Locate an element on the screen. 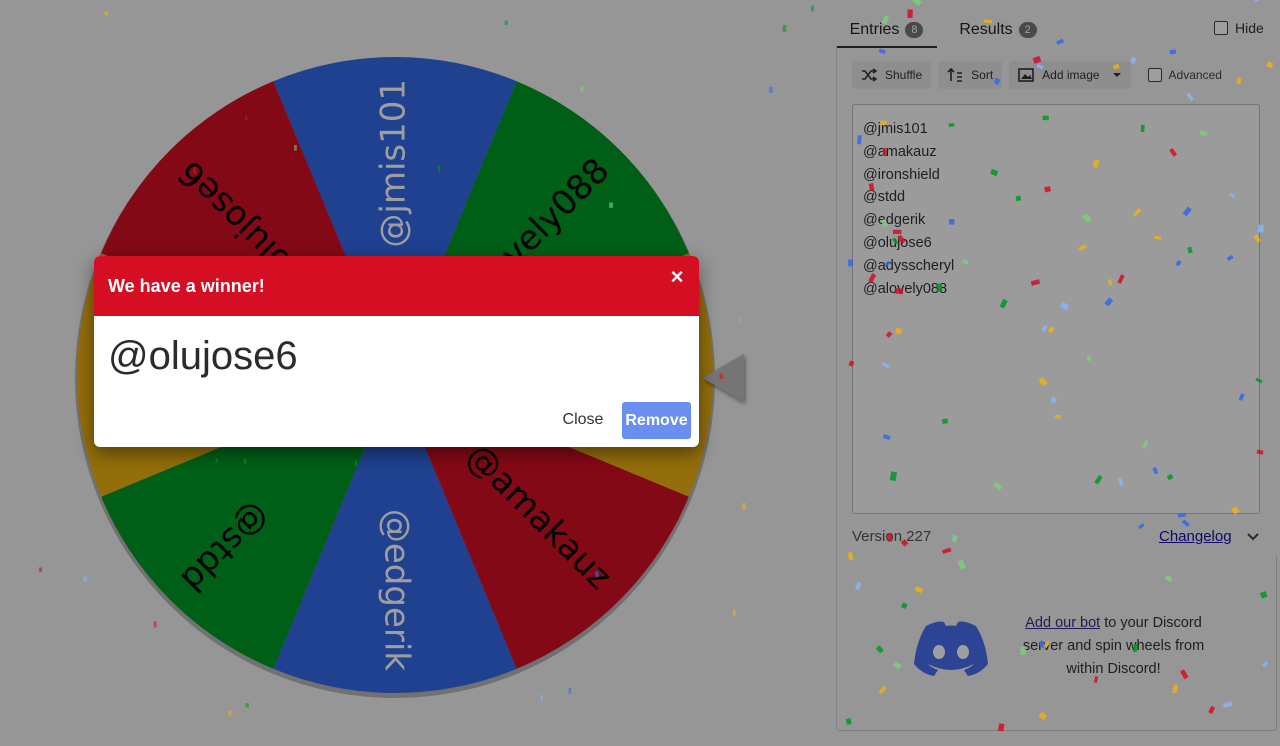 This screenshot has height=746, width=1280. entry-line: @edgerik is located at coordinates (894, 220).